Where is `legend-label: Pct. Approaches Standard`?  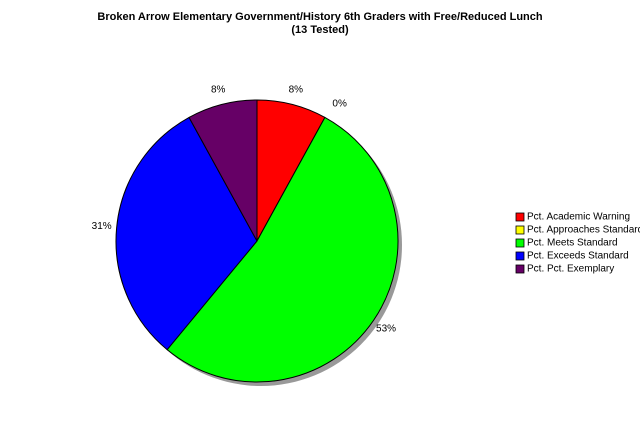
legend-label: Pct. Approaches Standard is located at coordinates (583, 230).